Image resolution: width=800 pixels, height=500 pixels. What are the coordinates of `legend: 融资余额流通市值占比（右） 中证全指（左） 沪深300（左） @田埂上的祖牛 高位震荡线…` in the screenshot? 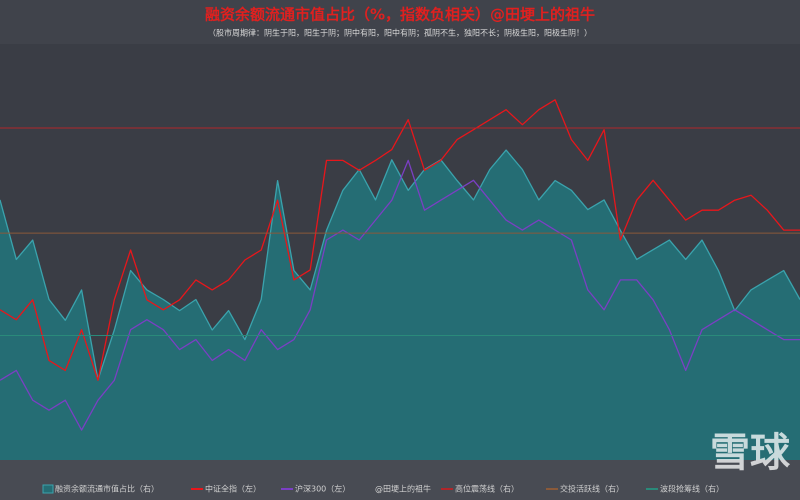 It's located at (383, 489).